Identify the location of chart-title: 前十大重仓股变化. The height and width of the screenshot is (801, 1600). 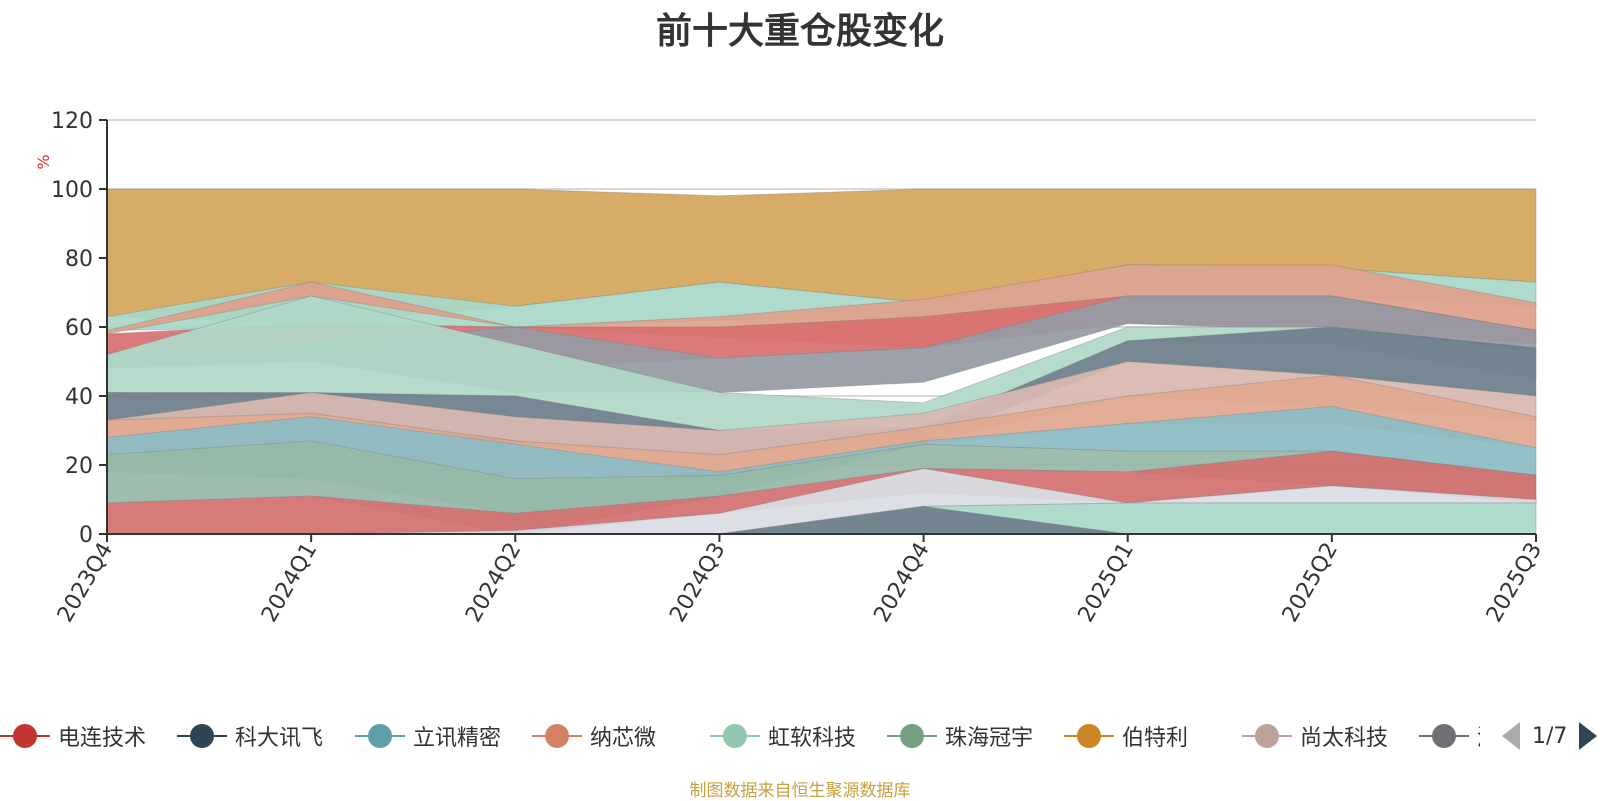
(799, 31).